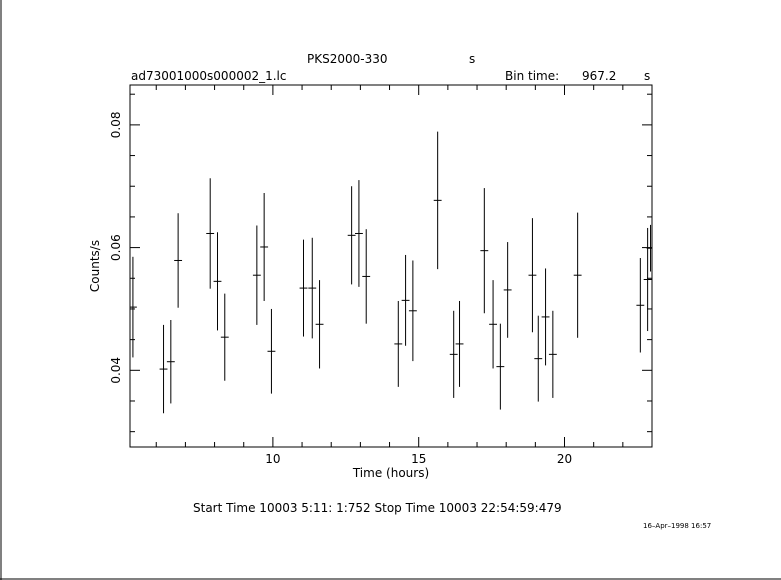 The image size is (781, 580). I want to click on bin-time-value: 967.2, so click(599, 76).